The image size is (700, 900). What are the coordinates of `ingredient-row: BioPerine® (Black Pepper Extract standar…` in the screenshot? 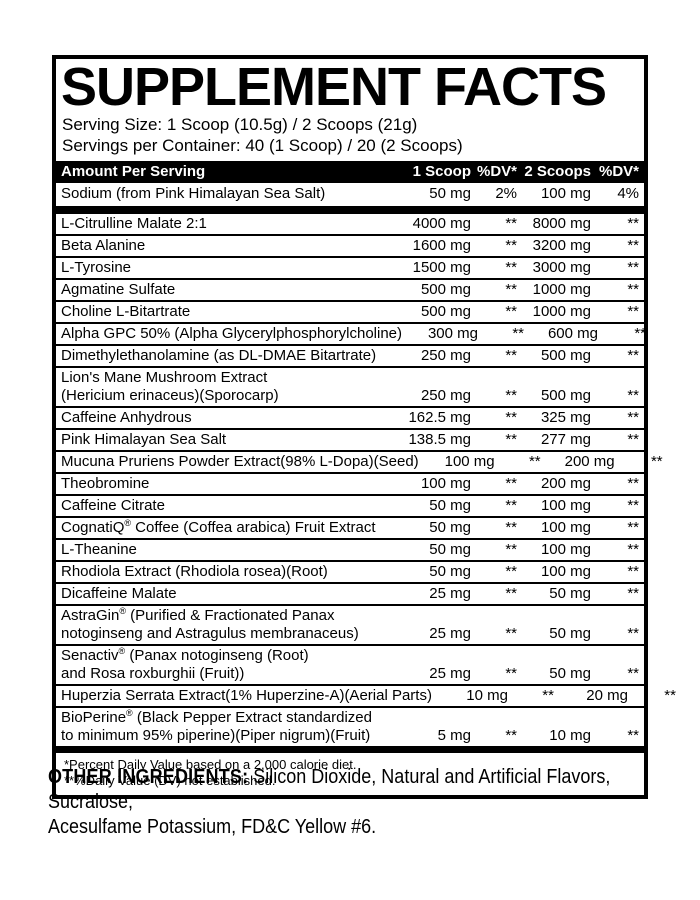 It's located at (350, 726).